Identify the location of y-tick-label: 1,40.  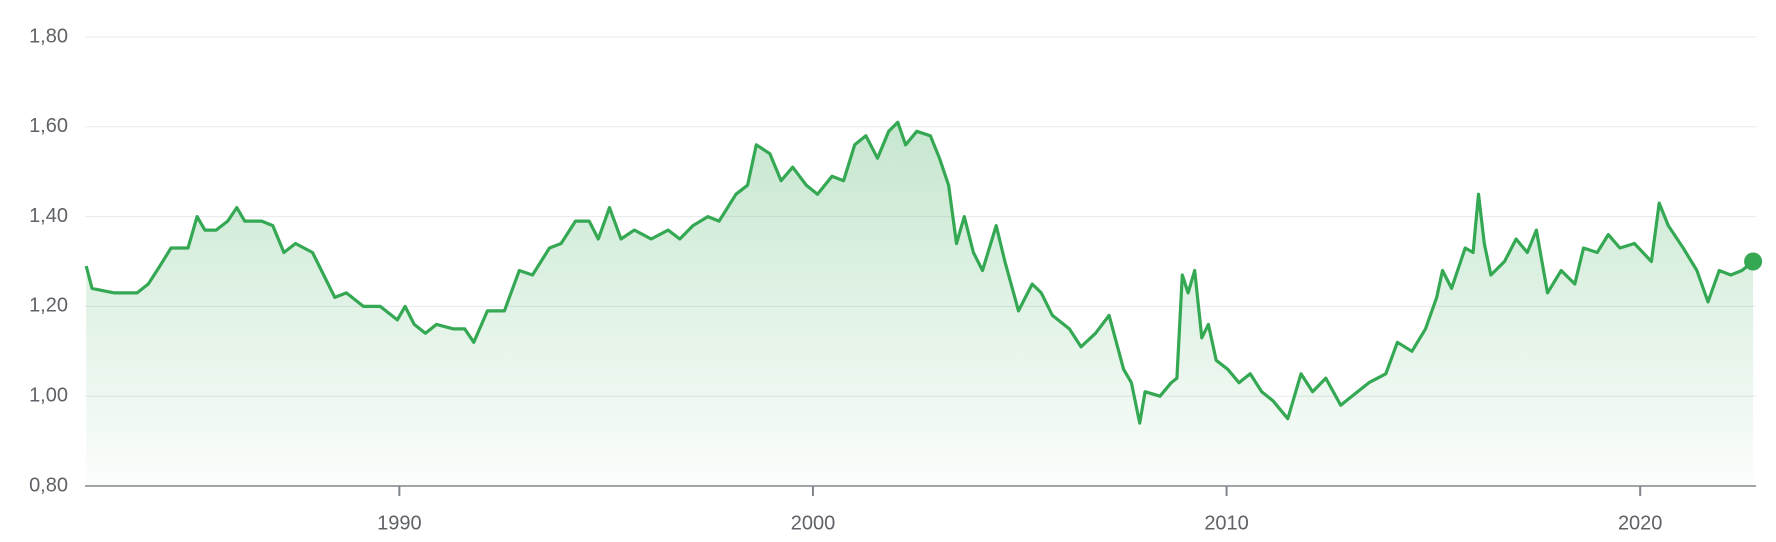
(48, 216).